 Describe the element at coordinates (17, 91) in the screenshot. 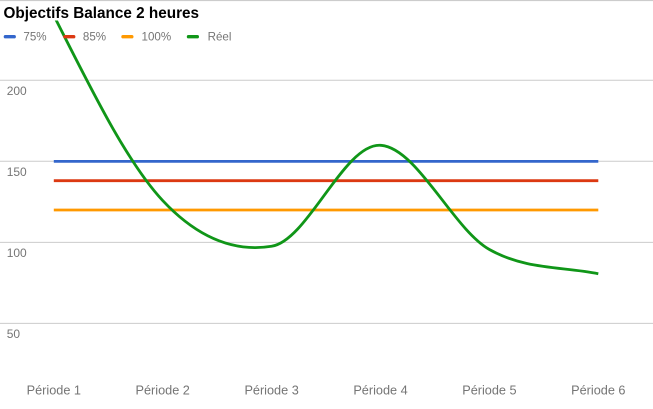

I see `svg-text: 200` at that location.